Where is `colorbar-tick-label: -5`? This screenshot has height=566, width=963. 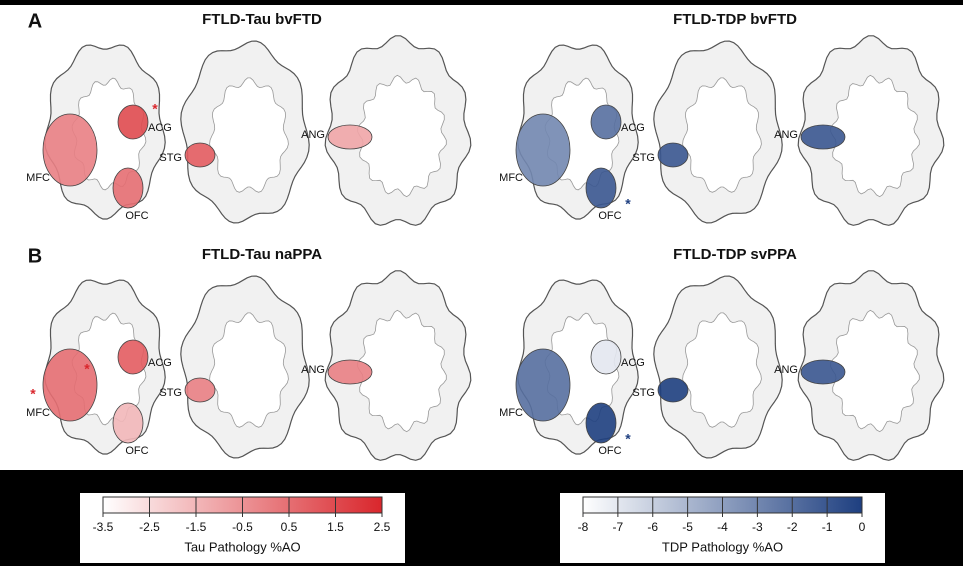
colorbar-tick-label: -5 is located at coordinates (687, 527).